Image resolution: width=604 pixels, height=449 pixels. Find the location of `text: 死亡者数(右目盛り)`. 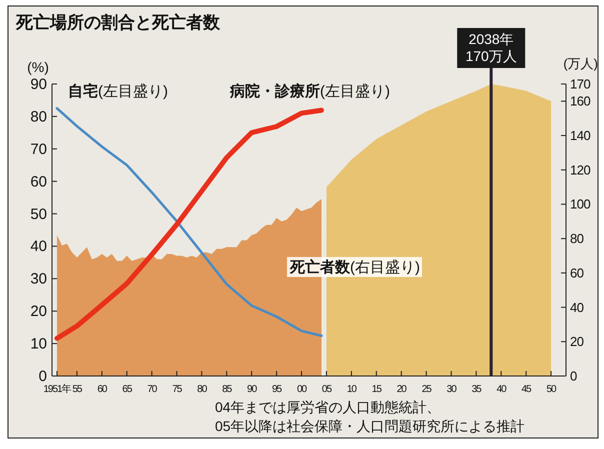

text: 死亡者数(右目盛り) is located at coordinates (354, 267).